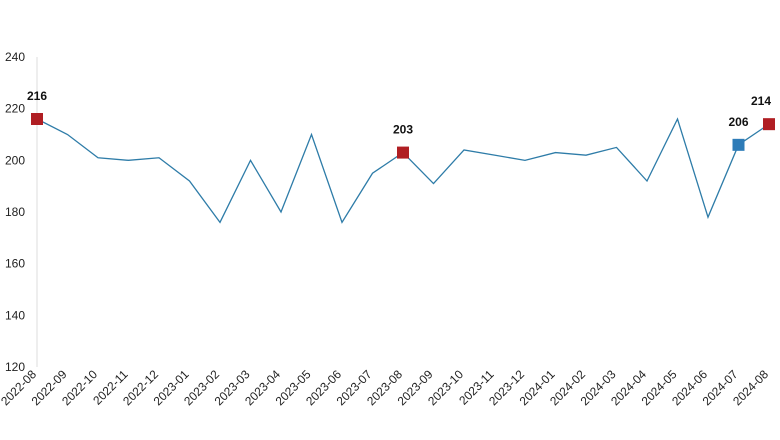 The height and width of the screenshot is (440, 780). Describe the element at coordinates (761, 101) in the screenshot. I see `data-label: 214` at that location.